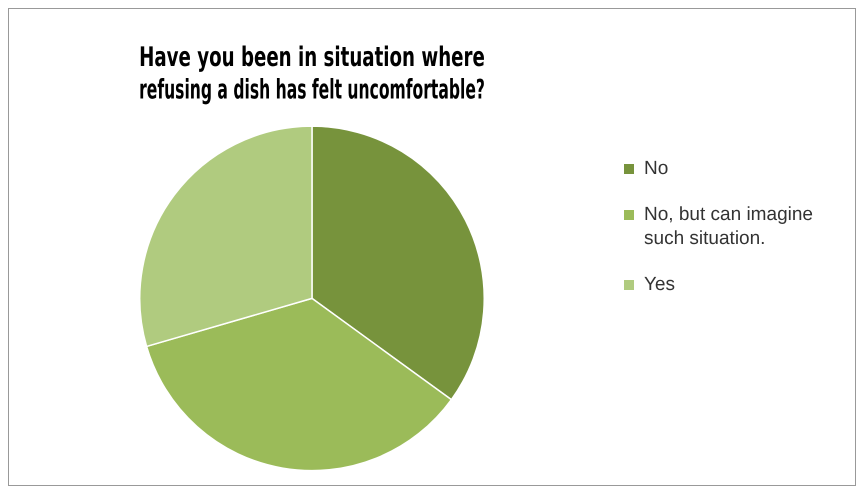 This screenshot has height=495, width=866. Describe the element at coordinates (729, 227) in the screenshot. I see `legend-label: No, but can imagine such situation.` at that location.